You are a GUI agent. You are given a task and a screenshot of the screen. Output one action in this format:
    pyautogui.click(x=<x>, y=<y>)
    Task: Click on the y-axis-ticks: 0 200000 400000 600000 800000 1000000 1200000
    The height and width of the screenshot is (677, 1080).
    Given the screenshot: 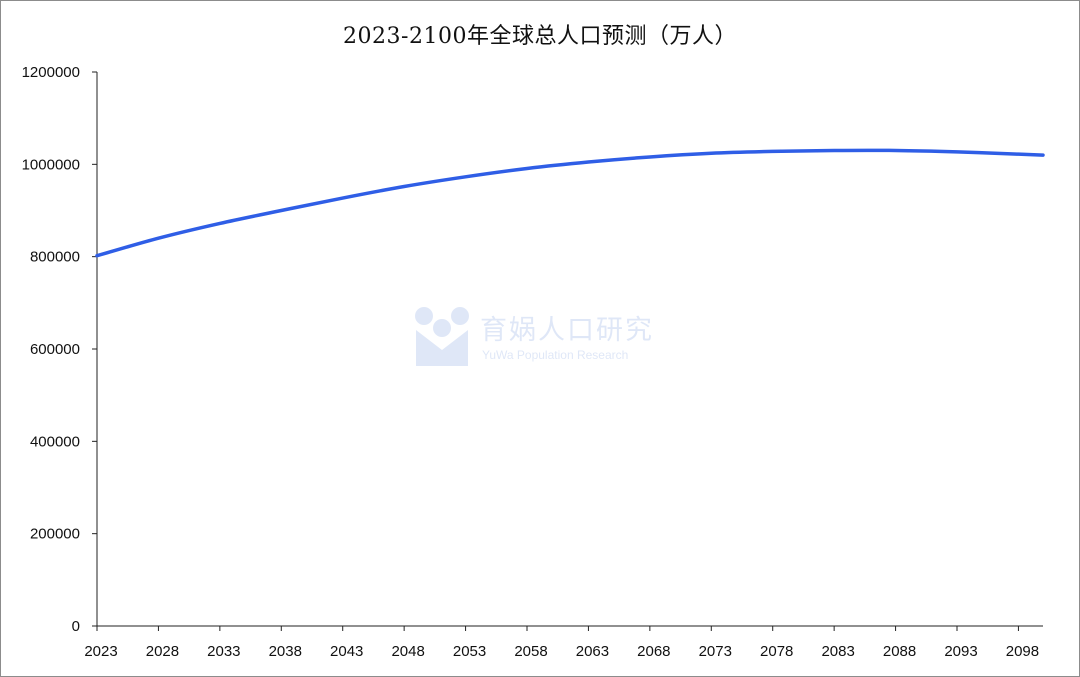 What is the action you would take?
    pyautogui.click(x=59, y=349)
    